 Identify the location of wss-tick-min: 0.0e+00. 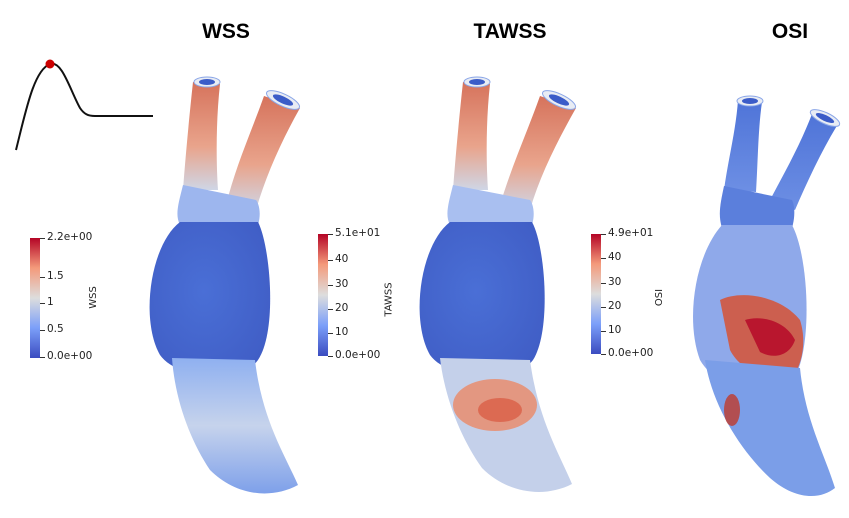
(70, 356).